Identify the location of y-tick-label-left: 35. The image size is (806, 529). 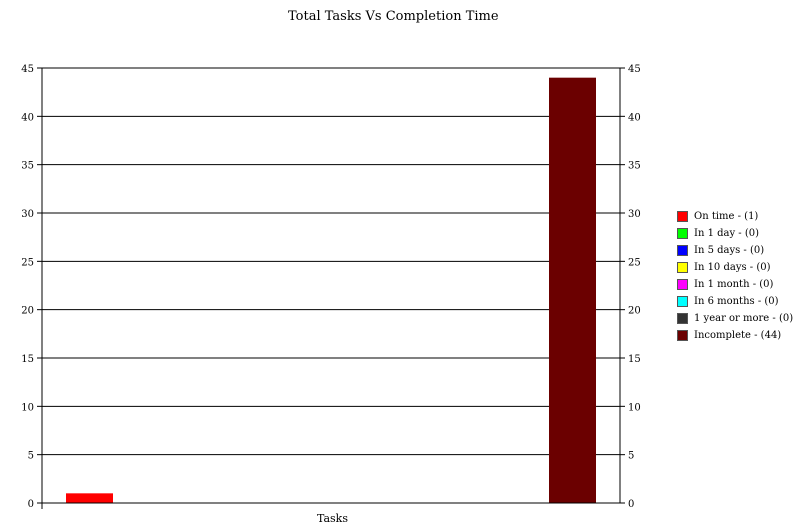
(27, 166).